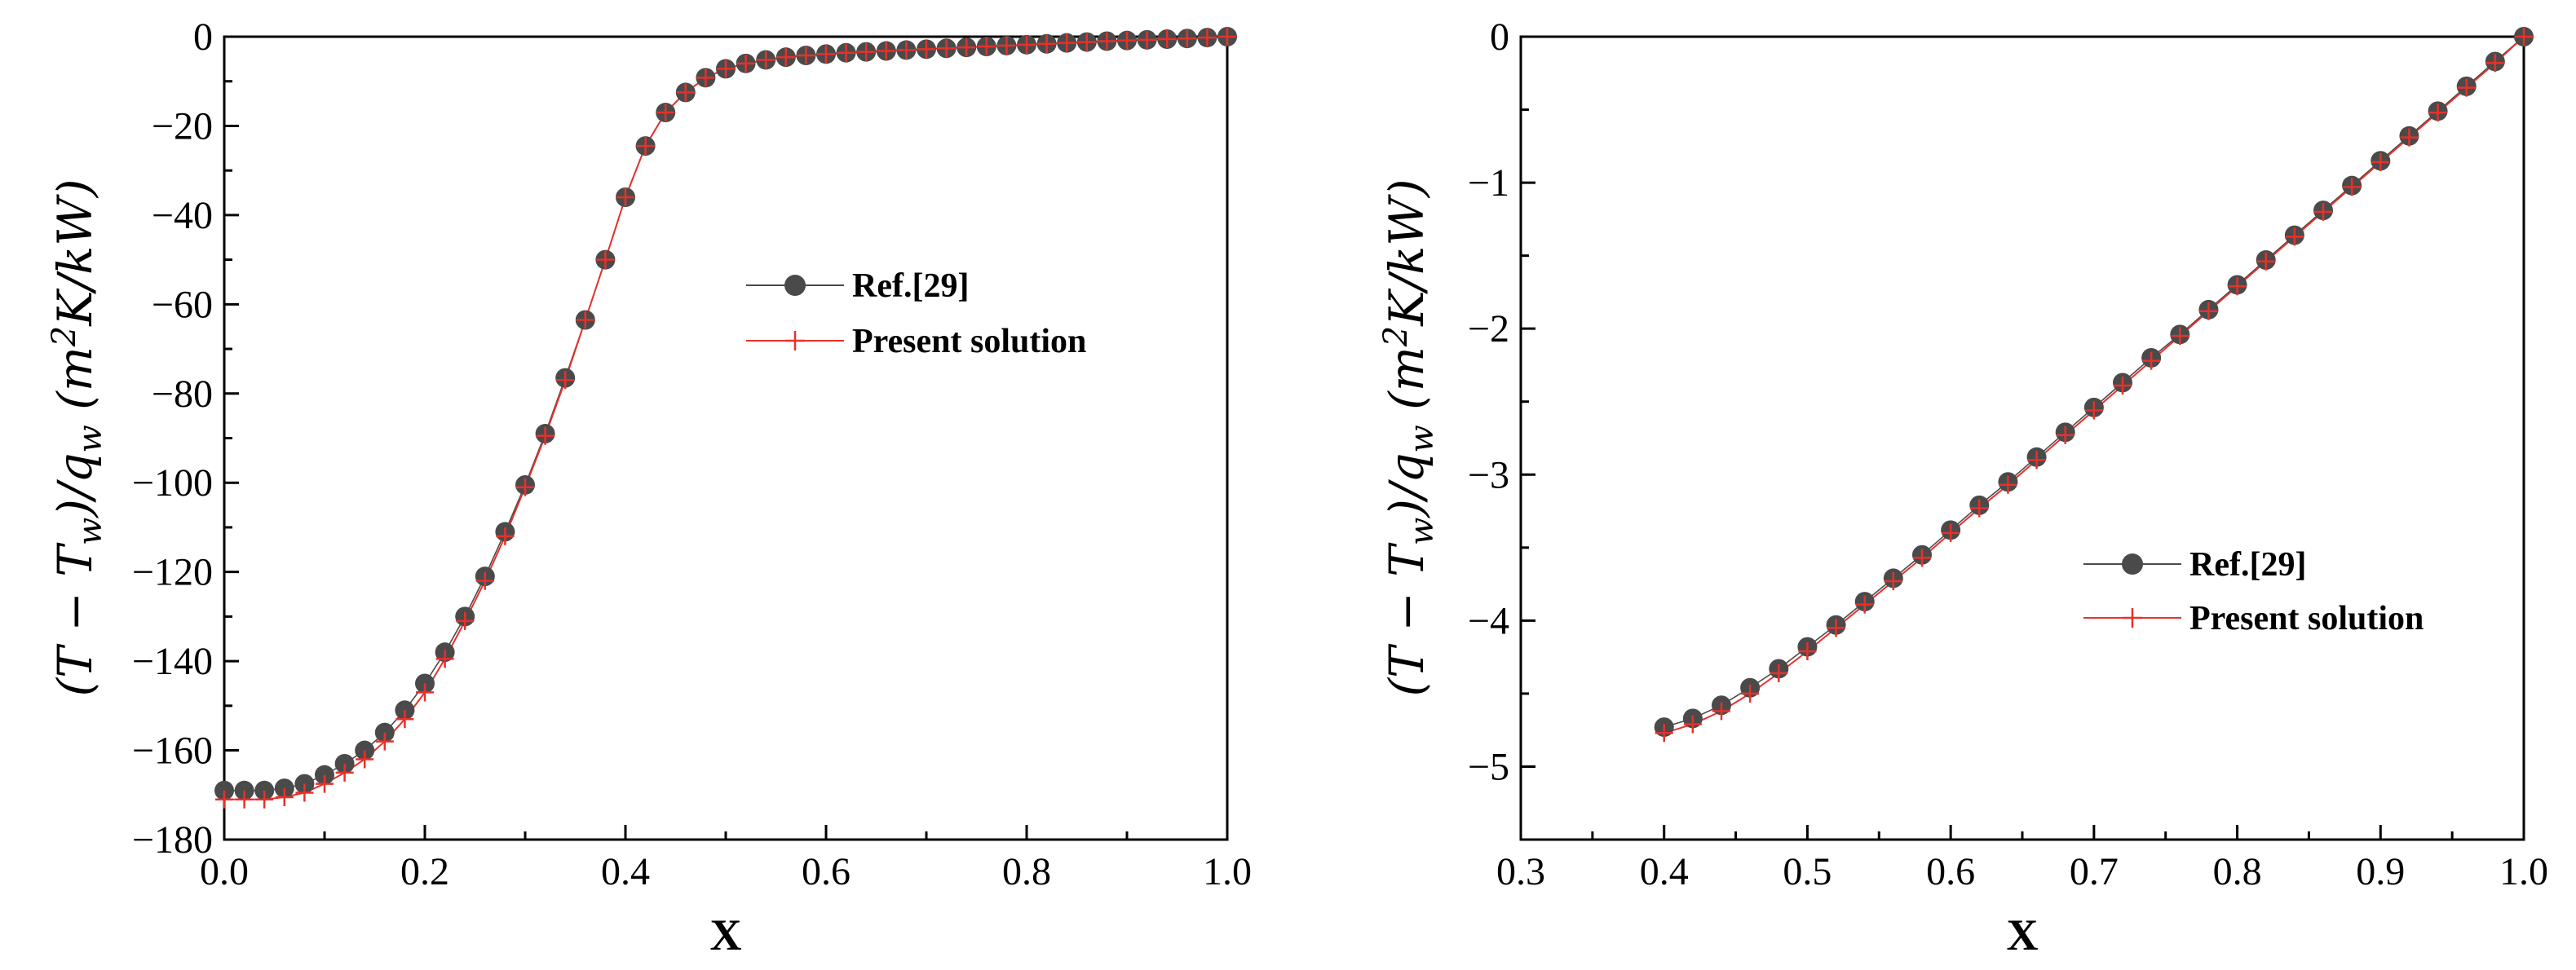 The height and width of the screenshot is (970, 2576). What do you see at coordinates (1227, 871) in the screenshot?
I see `left-x-tick-label: 1.0` at bounding box center [1227, 871].